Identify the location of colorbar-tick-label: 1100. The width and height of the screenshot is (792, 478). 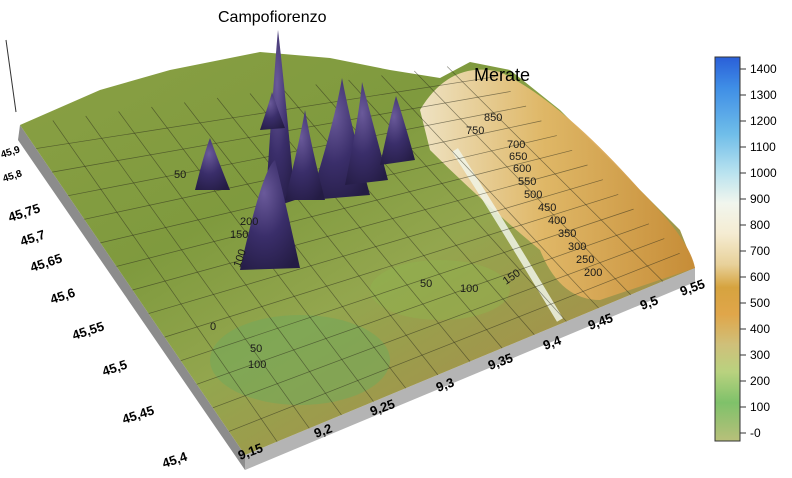
(763, 147).